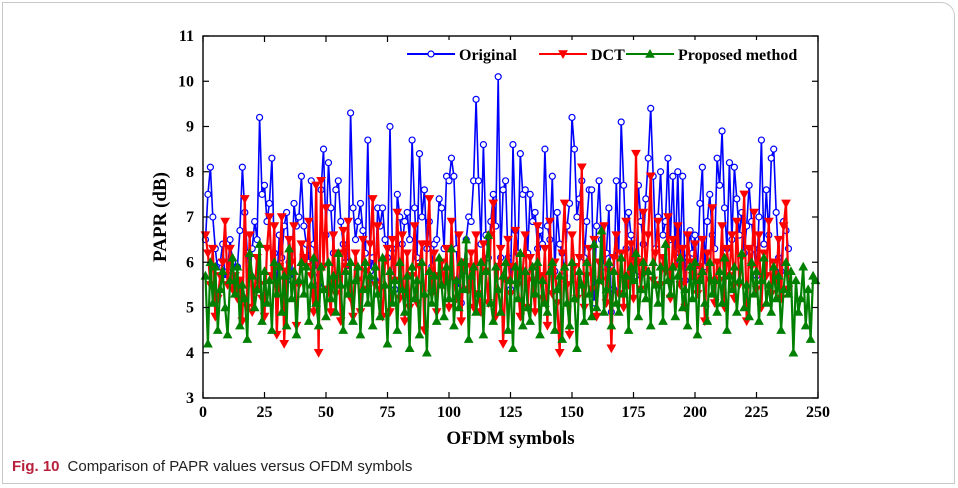 This screenshot has height=488, width=958. I want to click on x-tick-label: 175, so click(634, 412).